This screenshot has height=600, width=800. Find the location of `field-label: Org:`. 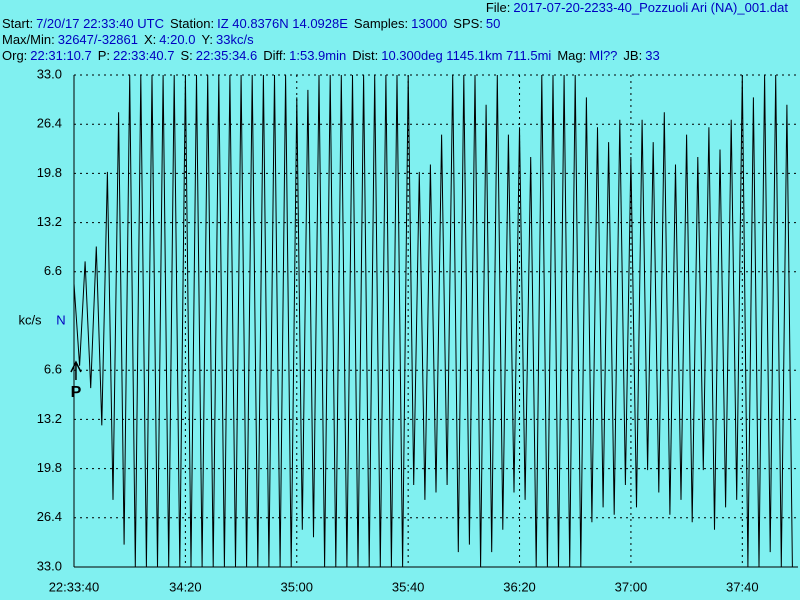

field-label: Org: is located at coordinates (15, 55).